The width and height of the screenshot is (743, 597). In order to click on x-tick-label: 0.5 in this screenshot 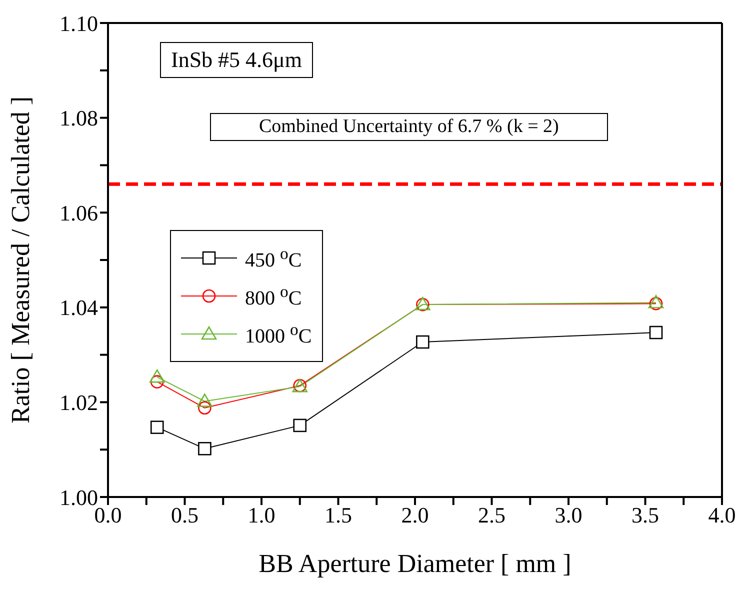, I will do `click(184, 515)`.